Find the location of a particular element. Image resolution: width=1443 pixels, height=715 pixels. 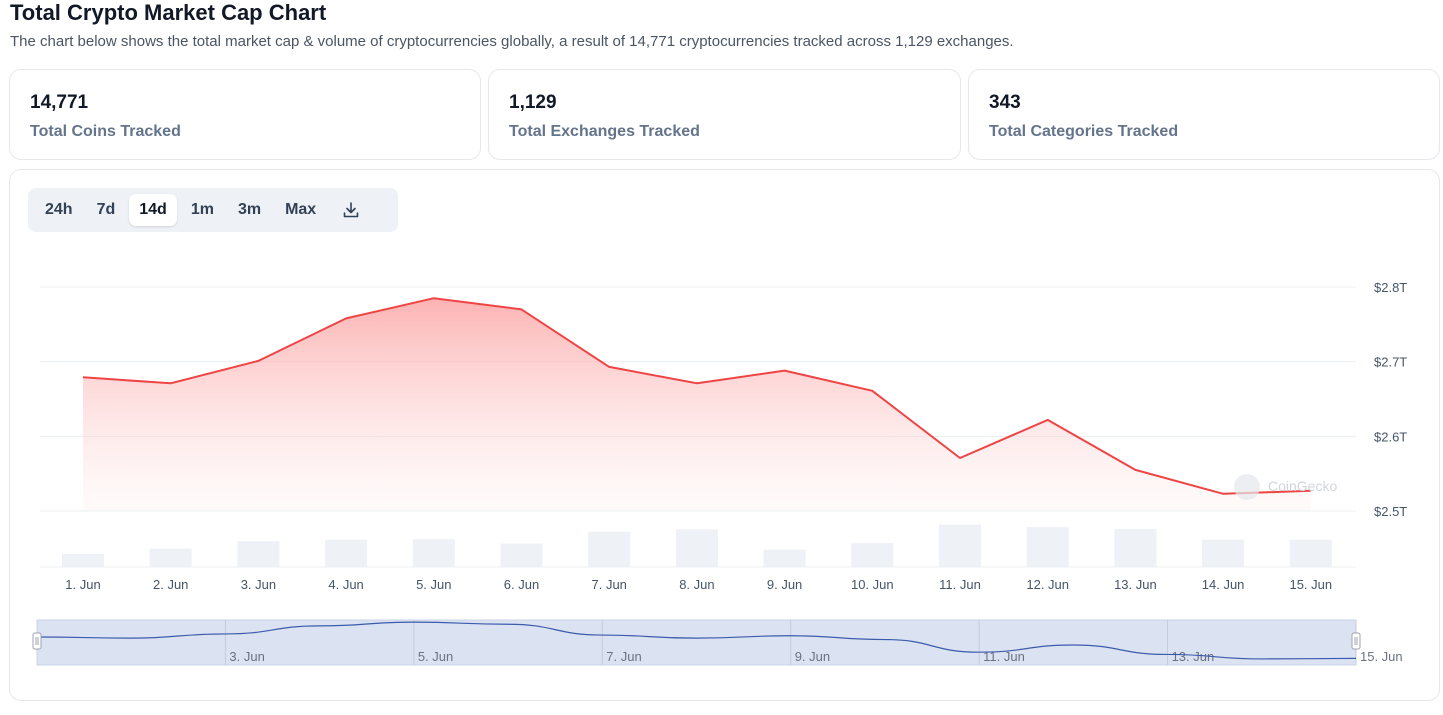

navigator-left-handle is located at coordinates (37, 641).